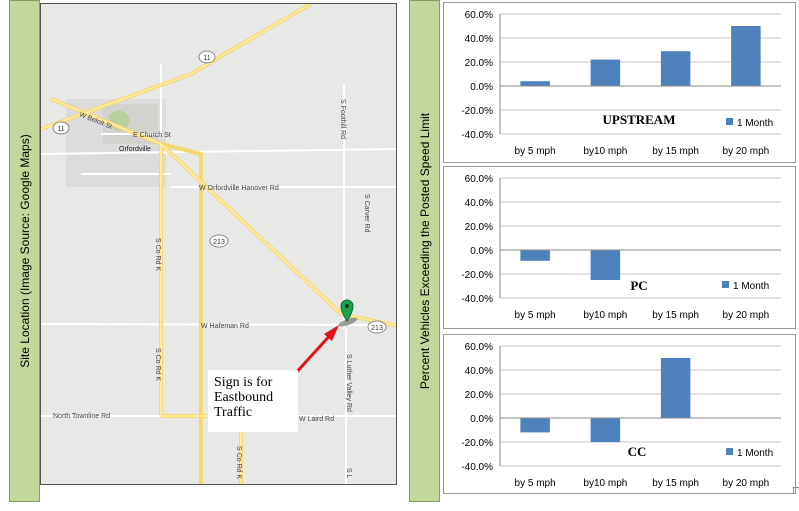 Image resolution: width=799 pixels, height=511 pixels. What do you see at coordinates (796, 490) in the screenshot?
I see `corner-mark` at bounding box center [796, 490].